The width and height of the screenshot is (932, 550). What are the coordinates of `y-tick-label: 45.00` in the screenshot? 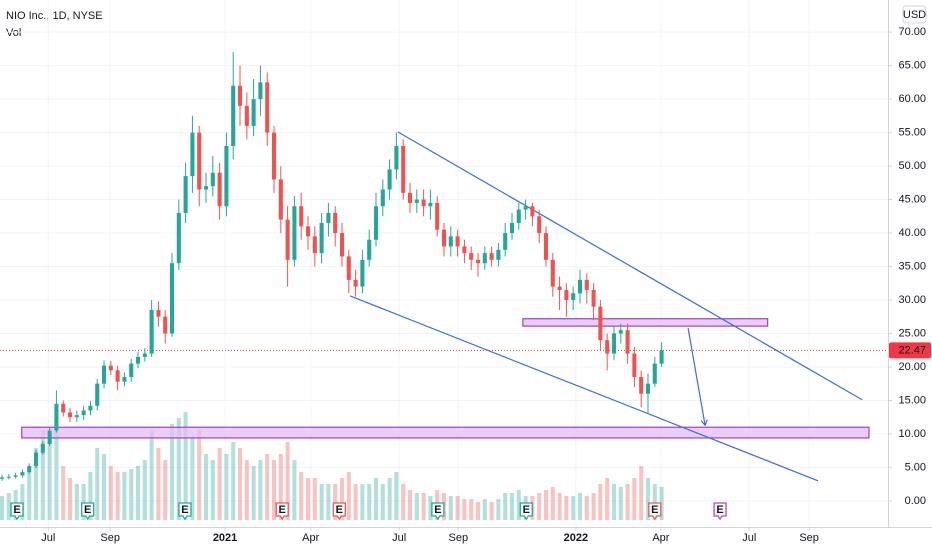 It's located at (912, 199).